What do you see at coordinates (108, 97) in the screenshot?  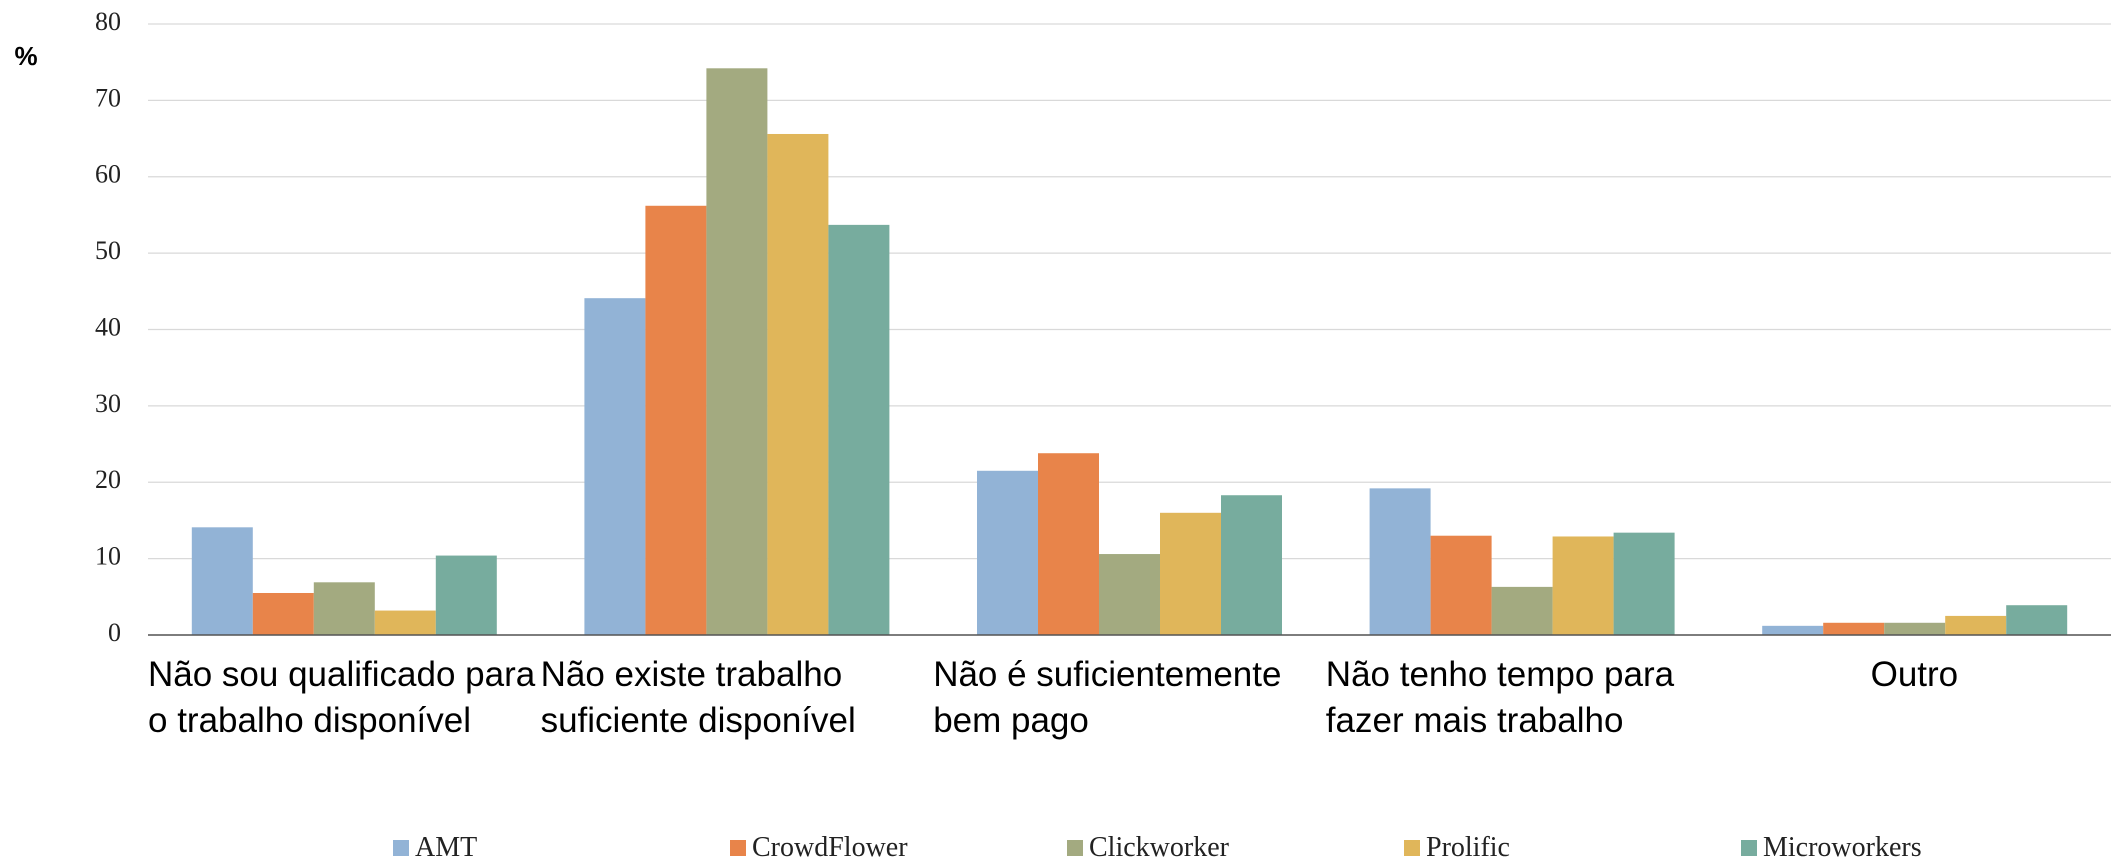 I see `y-tick-label: 70` at bounding box center [108, 97].